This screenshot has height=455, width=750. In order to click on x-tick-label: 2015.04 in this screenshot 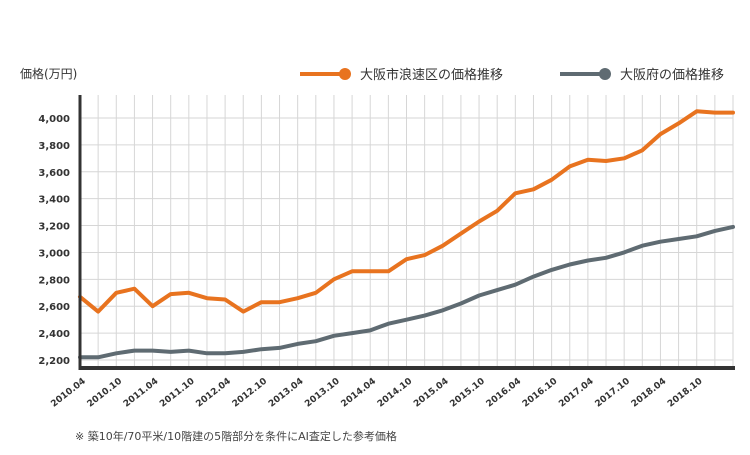, I will do `click(431, 392)`.